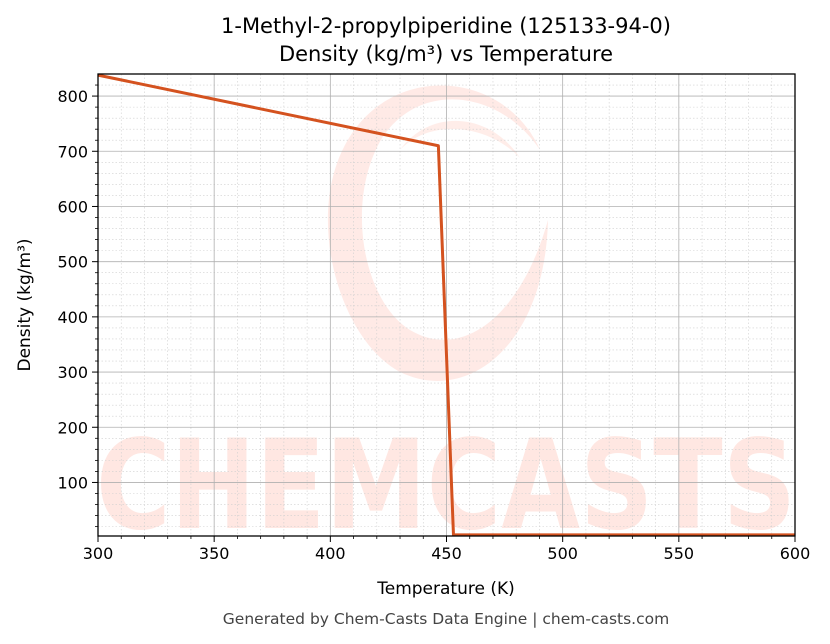  Describe the element at coordinates (446, 553) in the screenshot. I see `x-tick-label: 450` at that location.